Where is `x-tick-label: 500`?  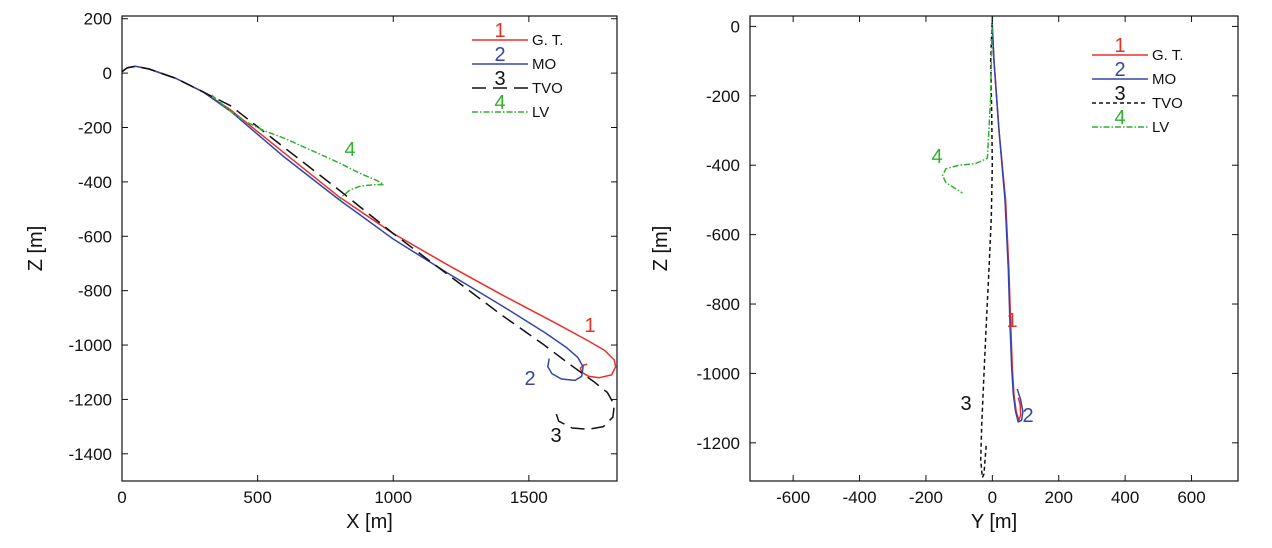 x-tick-label: 500 is located at coordinates (257, 497).